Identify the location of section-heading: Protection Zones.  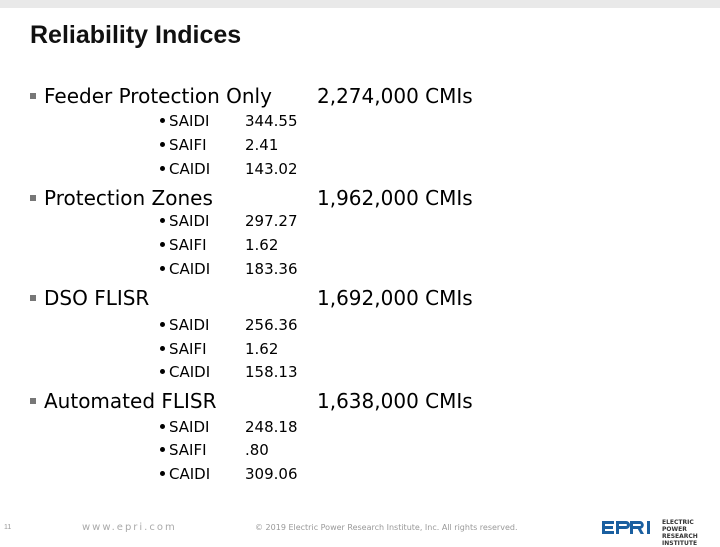
(121, 198).